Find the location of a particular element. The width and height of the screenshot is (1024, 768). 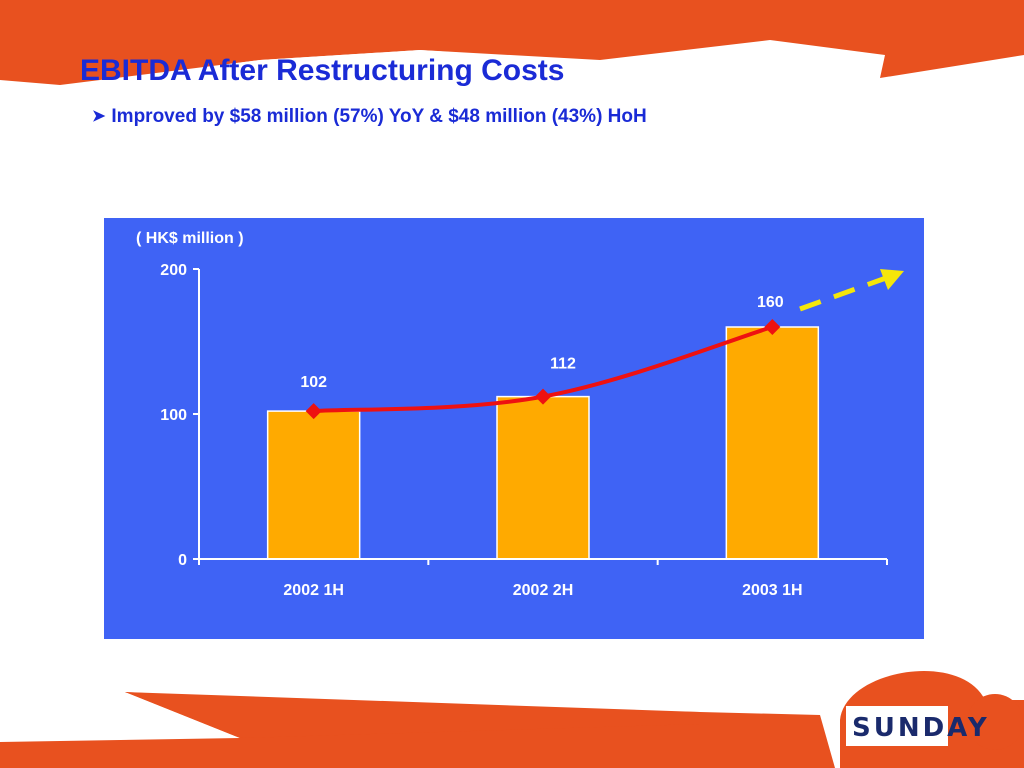

trend-arrow-line is located at coordinates (843, 293).